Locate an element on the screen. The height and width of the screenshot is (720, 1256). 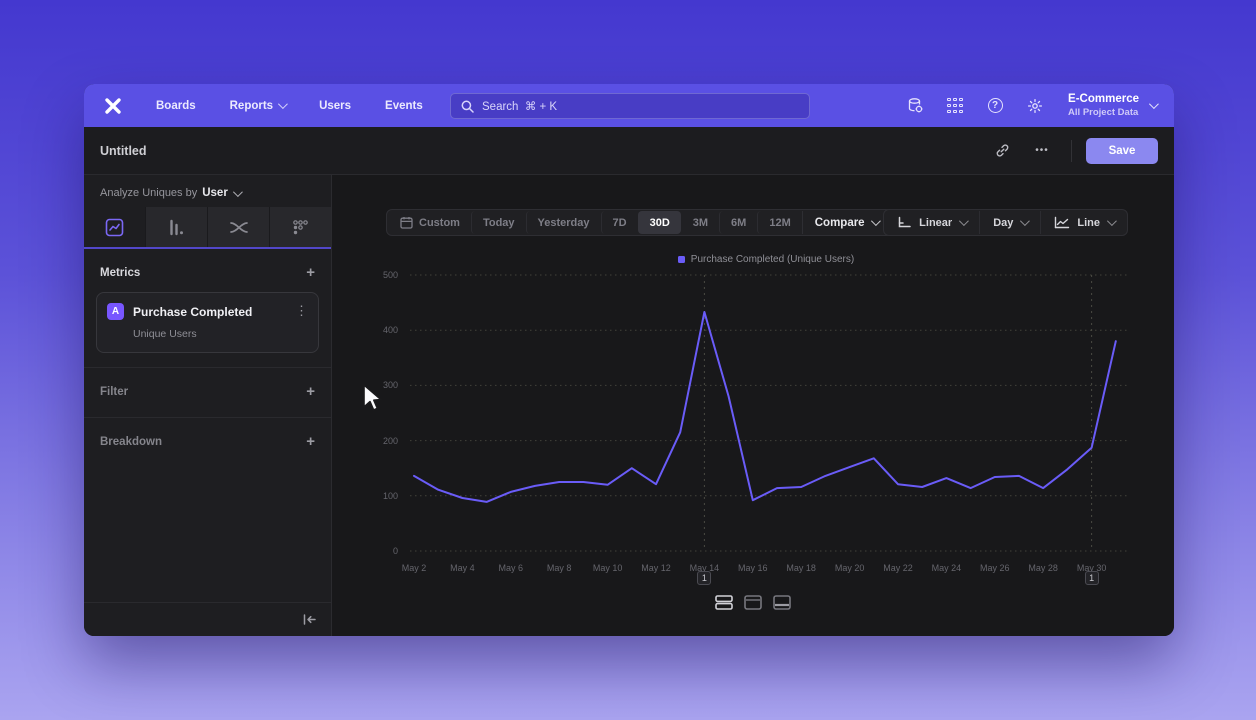
bar-chart-tab is located at coordinates (176, 227).